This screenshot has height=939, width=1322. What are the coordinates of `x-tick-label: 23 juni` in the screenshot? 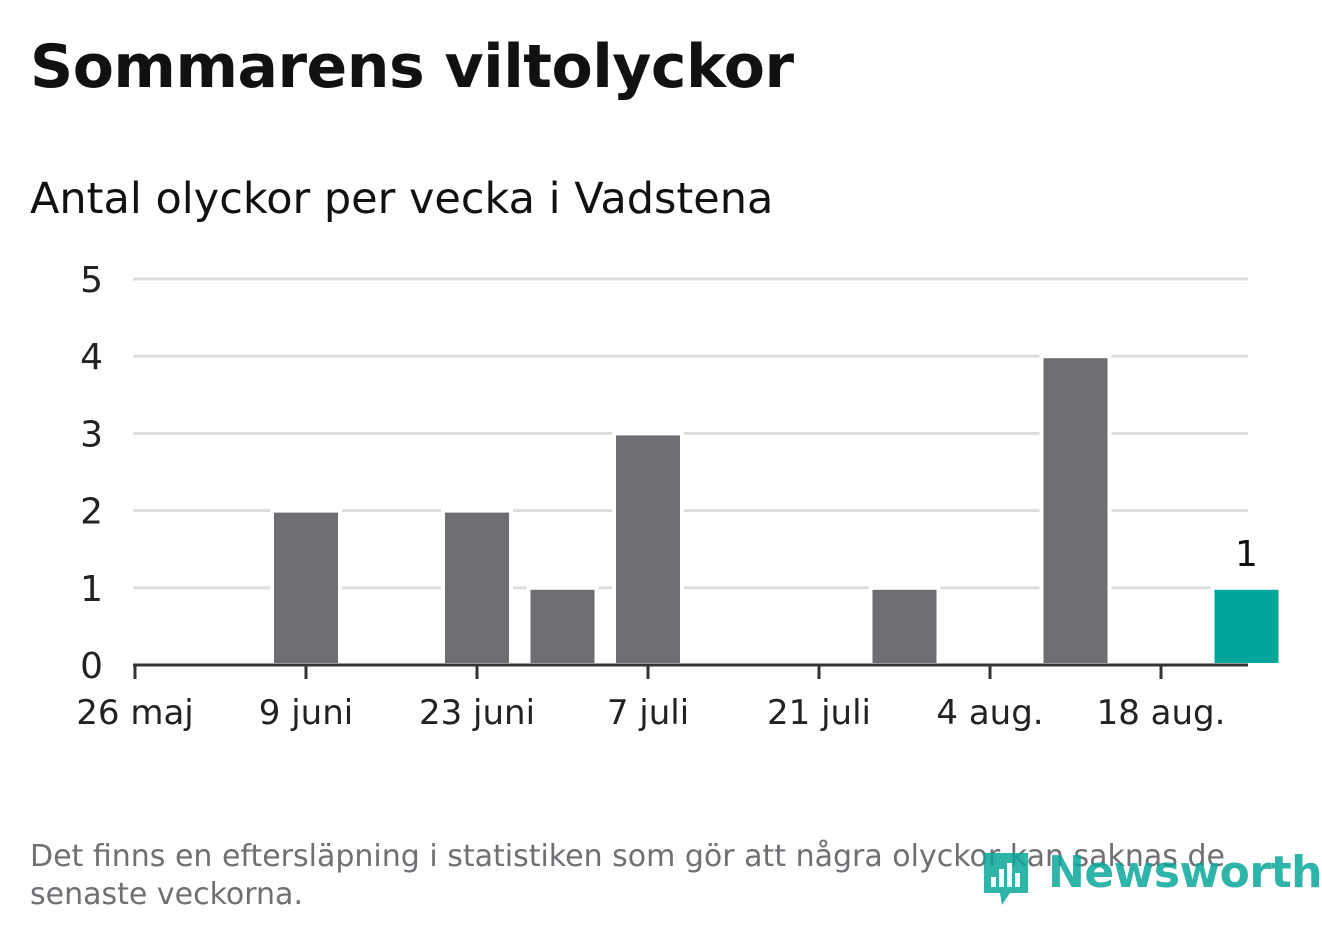 It's located at (477, 713).